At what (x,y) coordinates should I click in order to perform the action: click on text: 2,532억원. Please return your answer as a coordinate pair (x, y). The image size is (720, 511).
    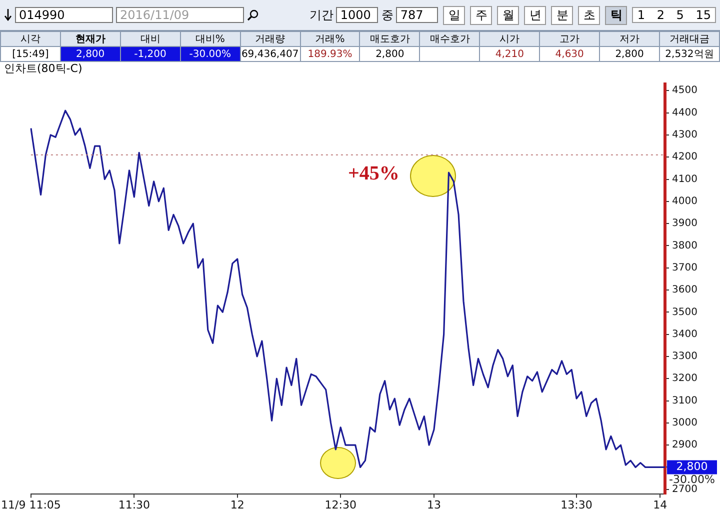
    Looking at the image, I should click on (689, 54).